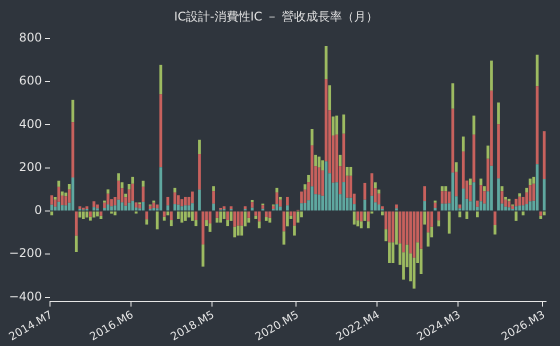  What do you see at coordinates (25, 253) in the screenshot?
I see `y-tick-label: −200` at bounding box center [25, 253].